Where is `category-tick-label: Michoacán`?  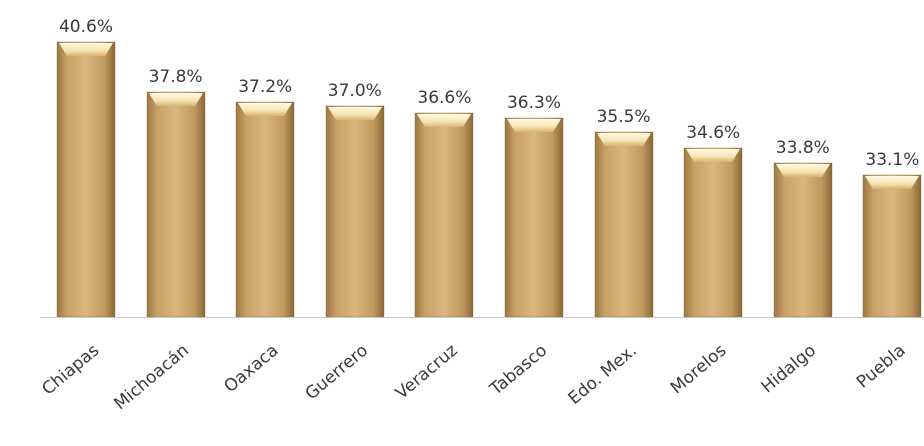 category-tick-label: Michoacán is located at coordinates (151, 378).